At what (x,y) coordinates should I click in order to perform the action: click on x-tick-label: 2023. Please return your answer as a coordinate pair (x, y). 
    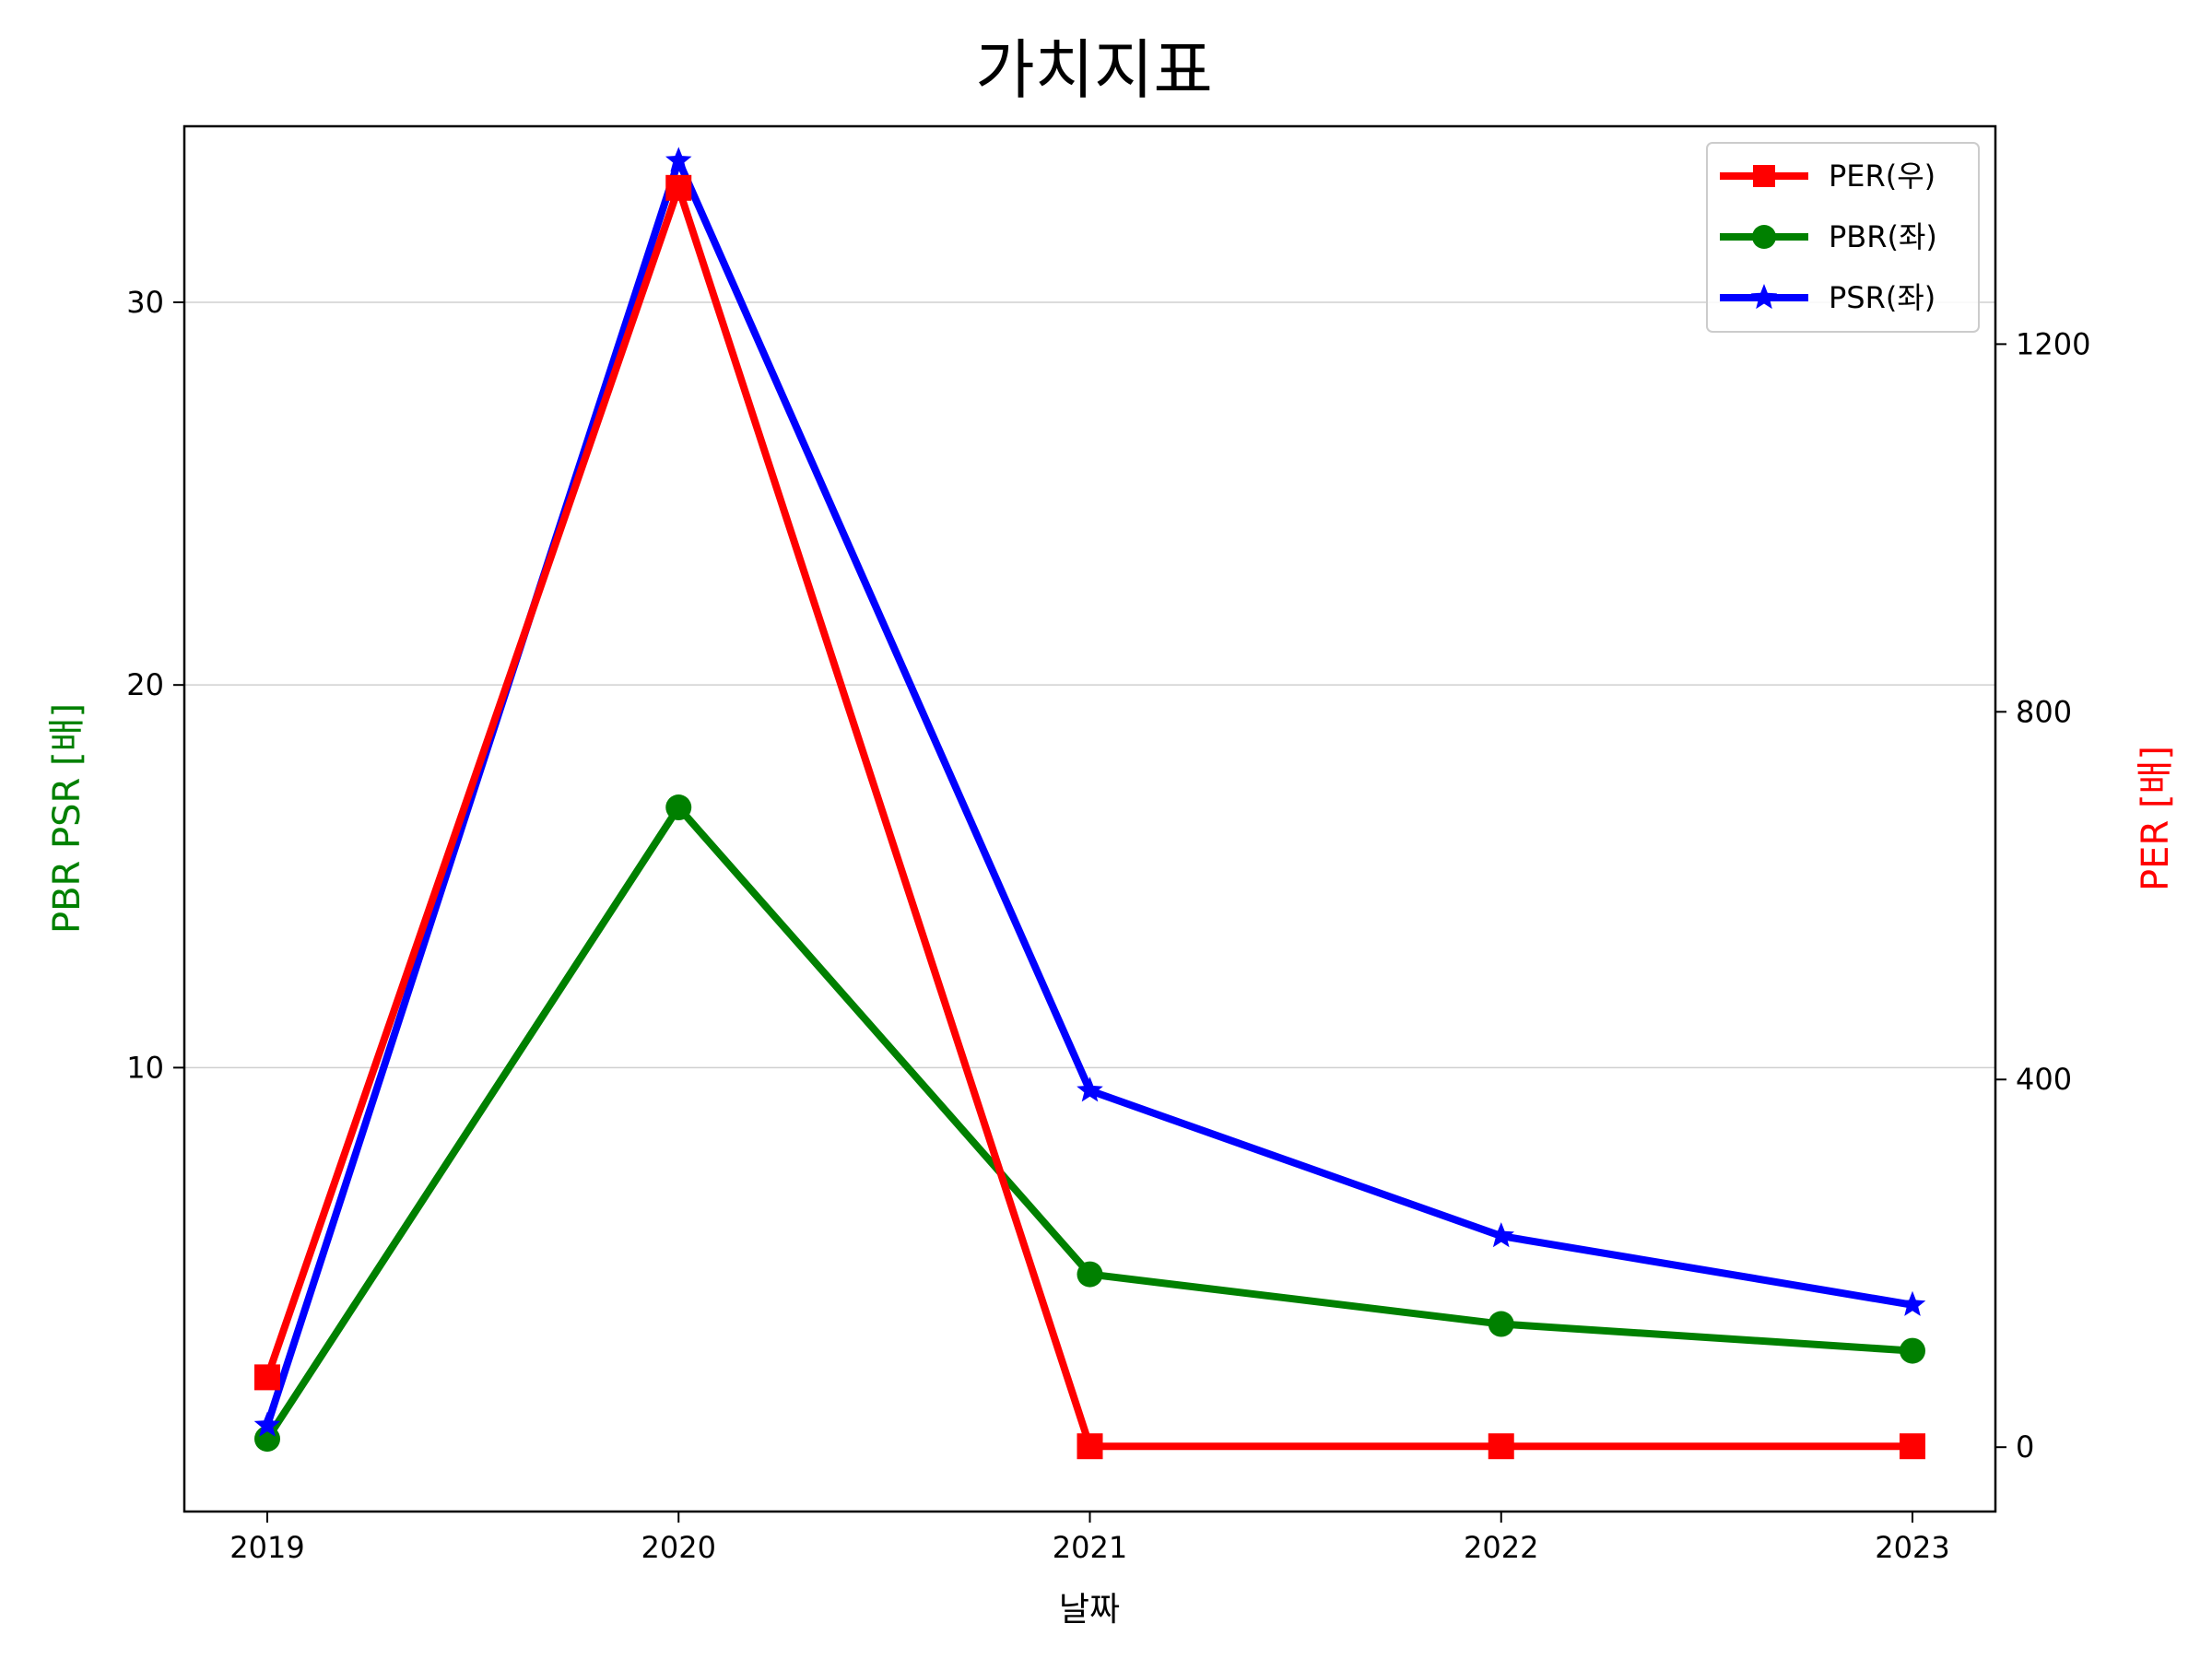
    Looking at the image, I should click on (1912, 1547).